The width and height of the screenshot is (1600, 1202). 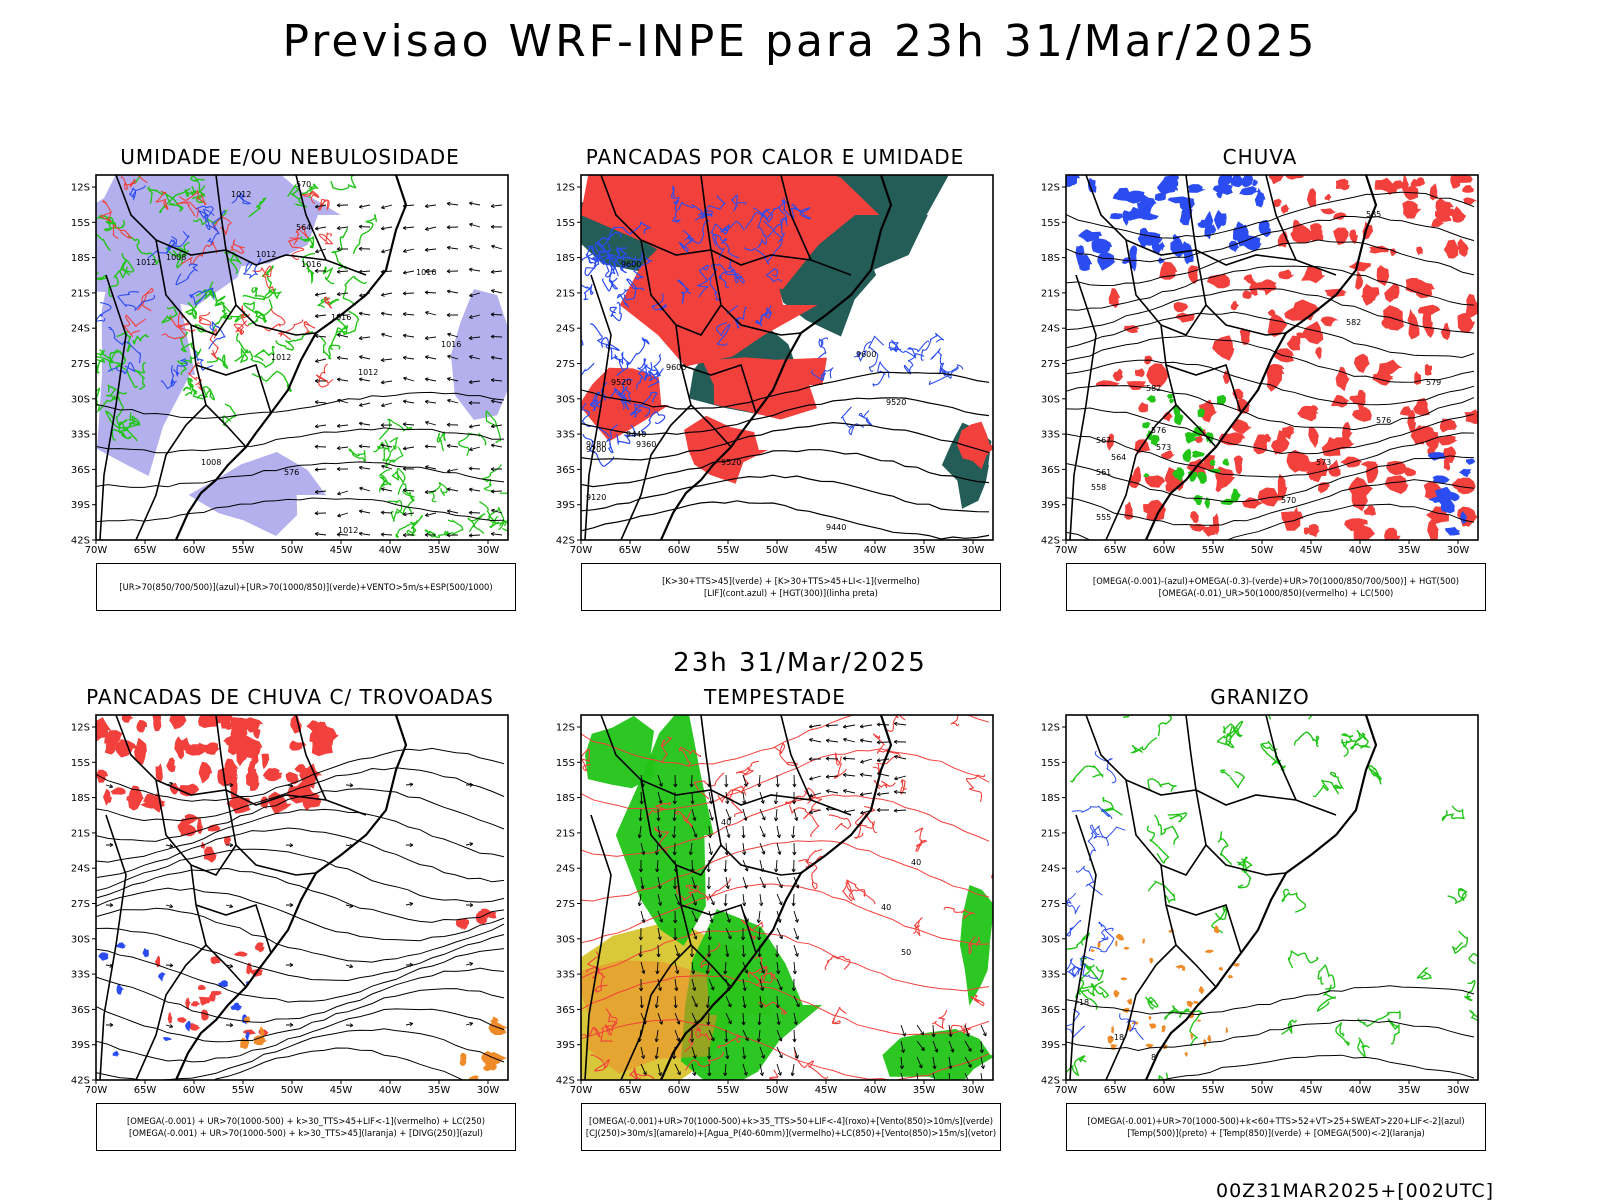 I want to click on contour-label: -18, so click(x=1082, y=1002).